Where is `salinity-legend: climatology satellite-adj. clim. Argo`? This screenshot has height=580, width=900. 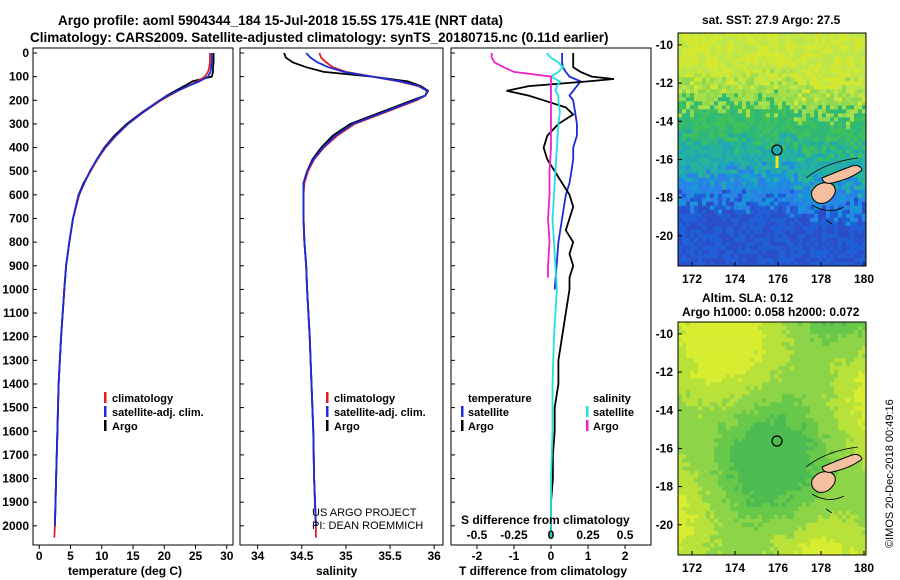 salinity-legend: climatology satellite-adj. clim. Argo is located at coordinates (376, 412).